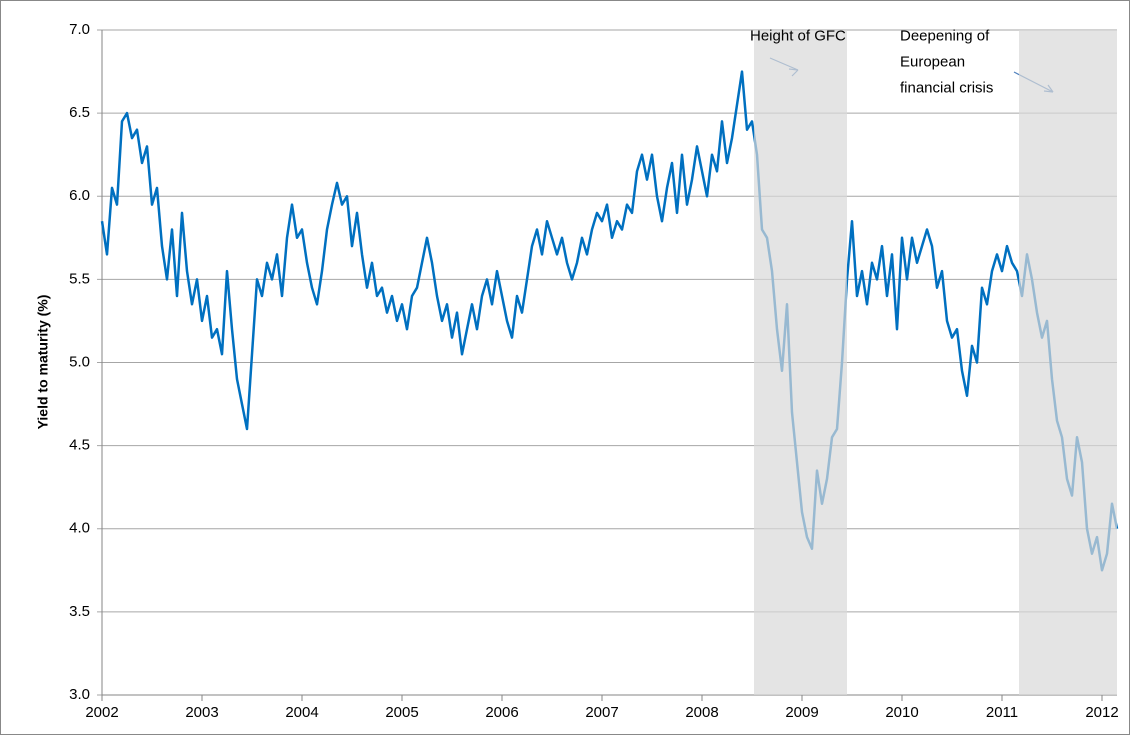  What do you see at coordinates (43, 362) in the screenshot?
I see `y-axis-label: Yield to maturity (%)` at bounding box center [43, 362].